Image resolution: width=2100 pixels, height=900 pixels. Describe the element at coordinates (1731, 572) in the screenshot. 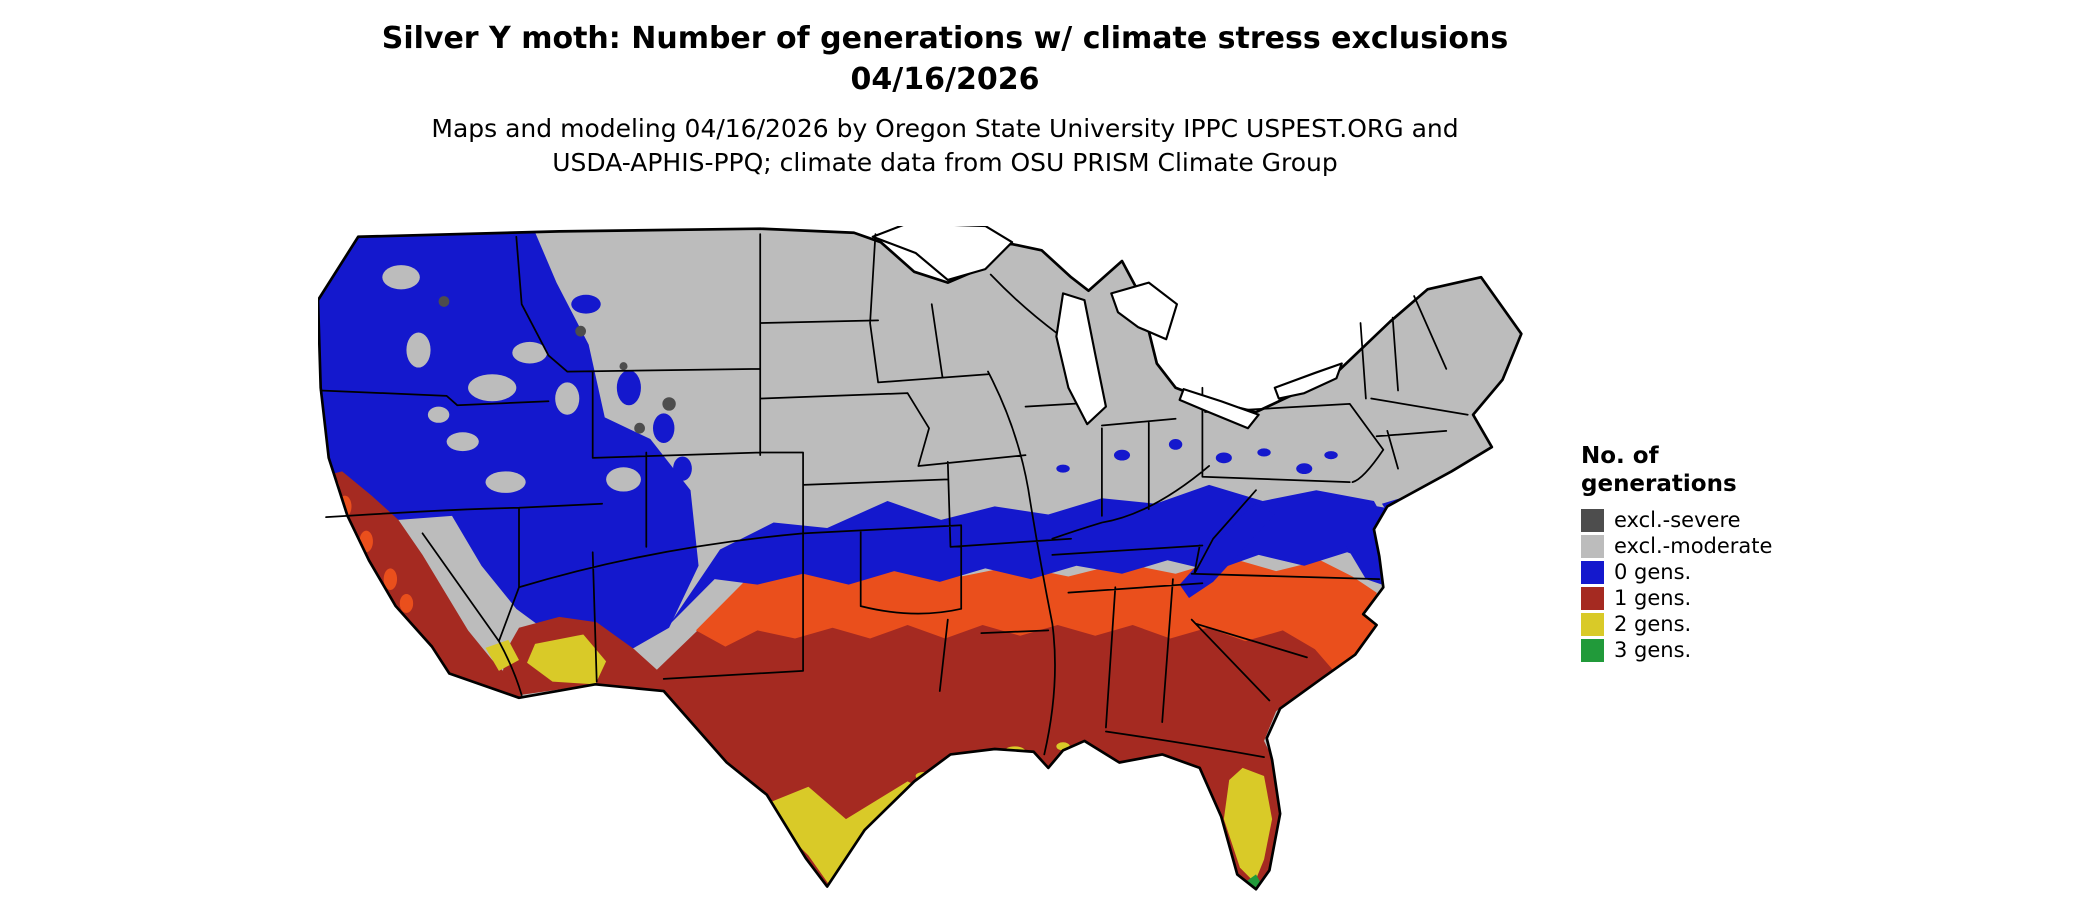

I see `legend-item-0-gens: 0 gens.` at that location.